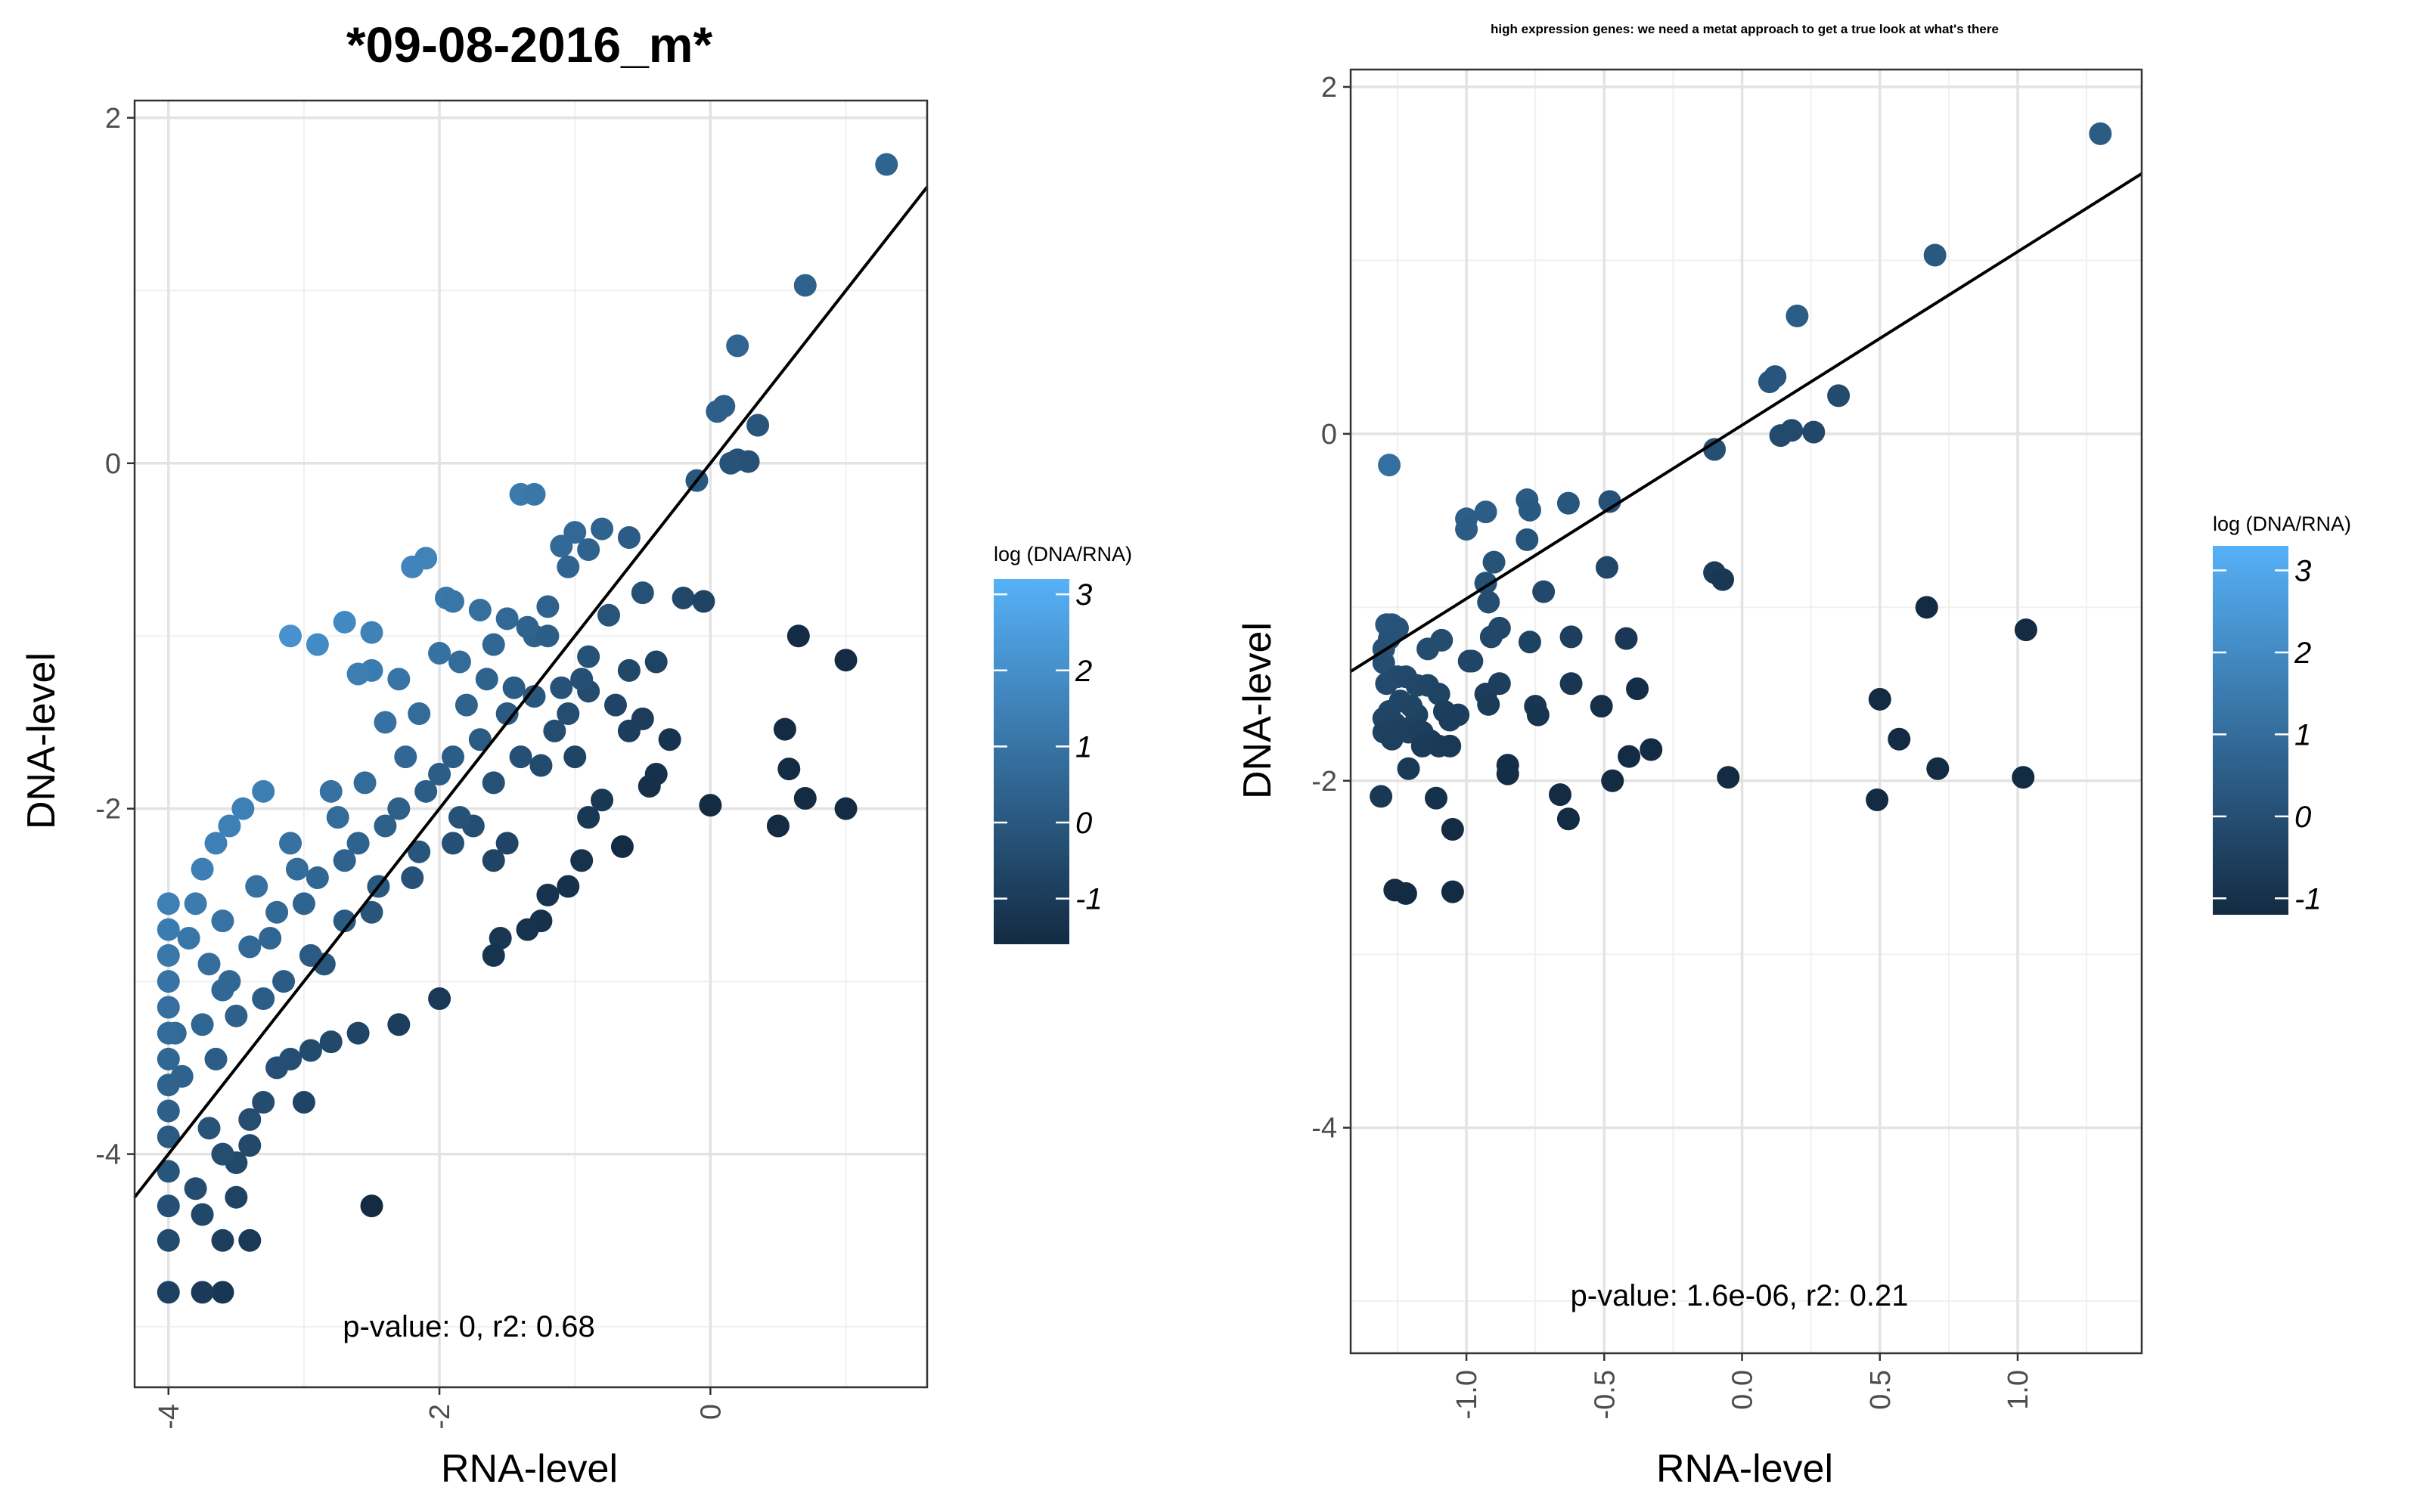  I want to click on x-tick-label: -2, so click(440, 1417).